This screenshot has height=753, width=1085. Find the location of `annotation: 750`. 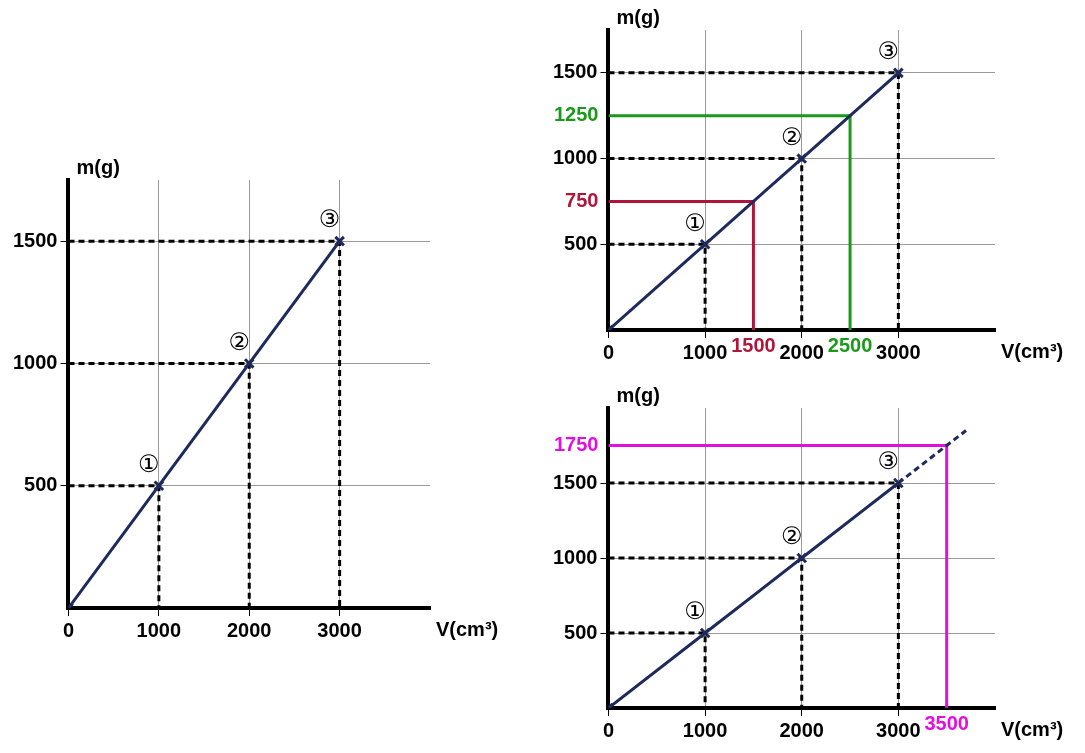

annotation: 750 is located at coordinates (582, 199).